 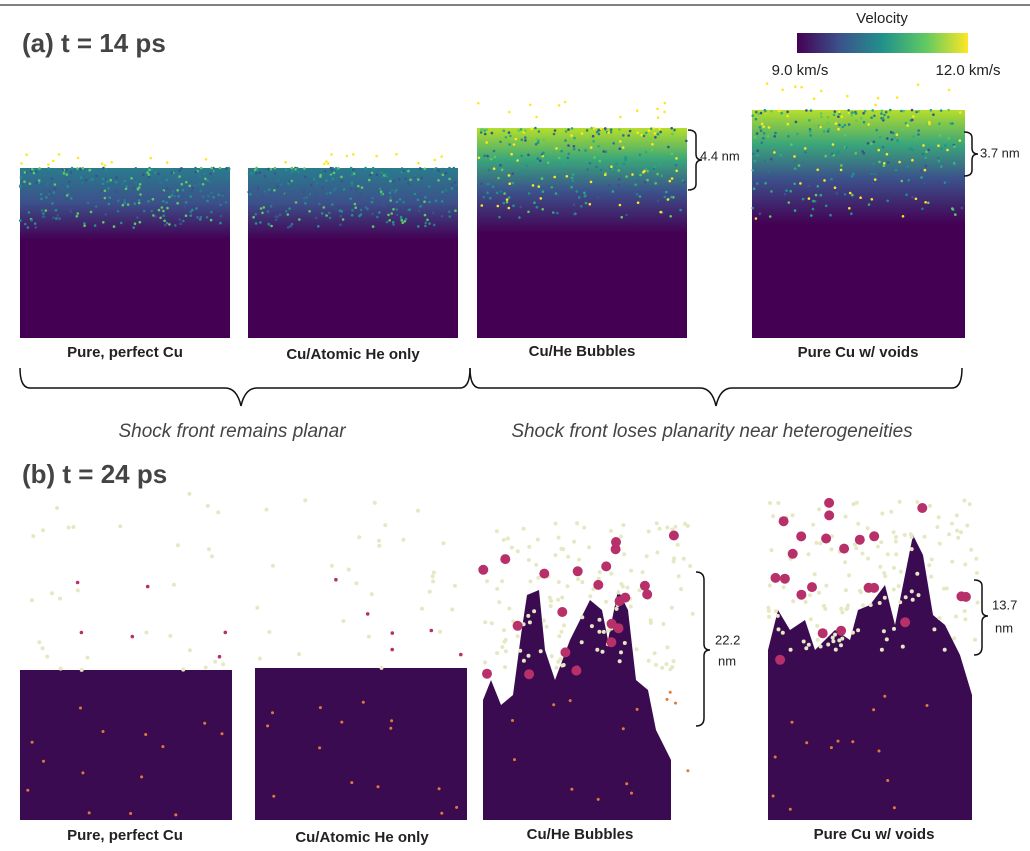 What do you see at coordinates (582, 233) in the screenshot?
I see `sim-panel` at bounding box center [582, 233].